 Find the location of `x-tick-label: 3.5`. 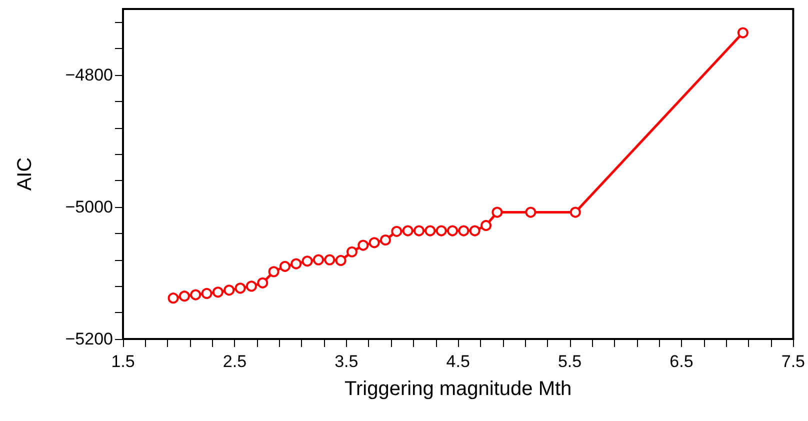

x-tick-label: 3.5 is located at coordinates (346, 361).